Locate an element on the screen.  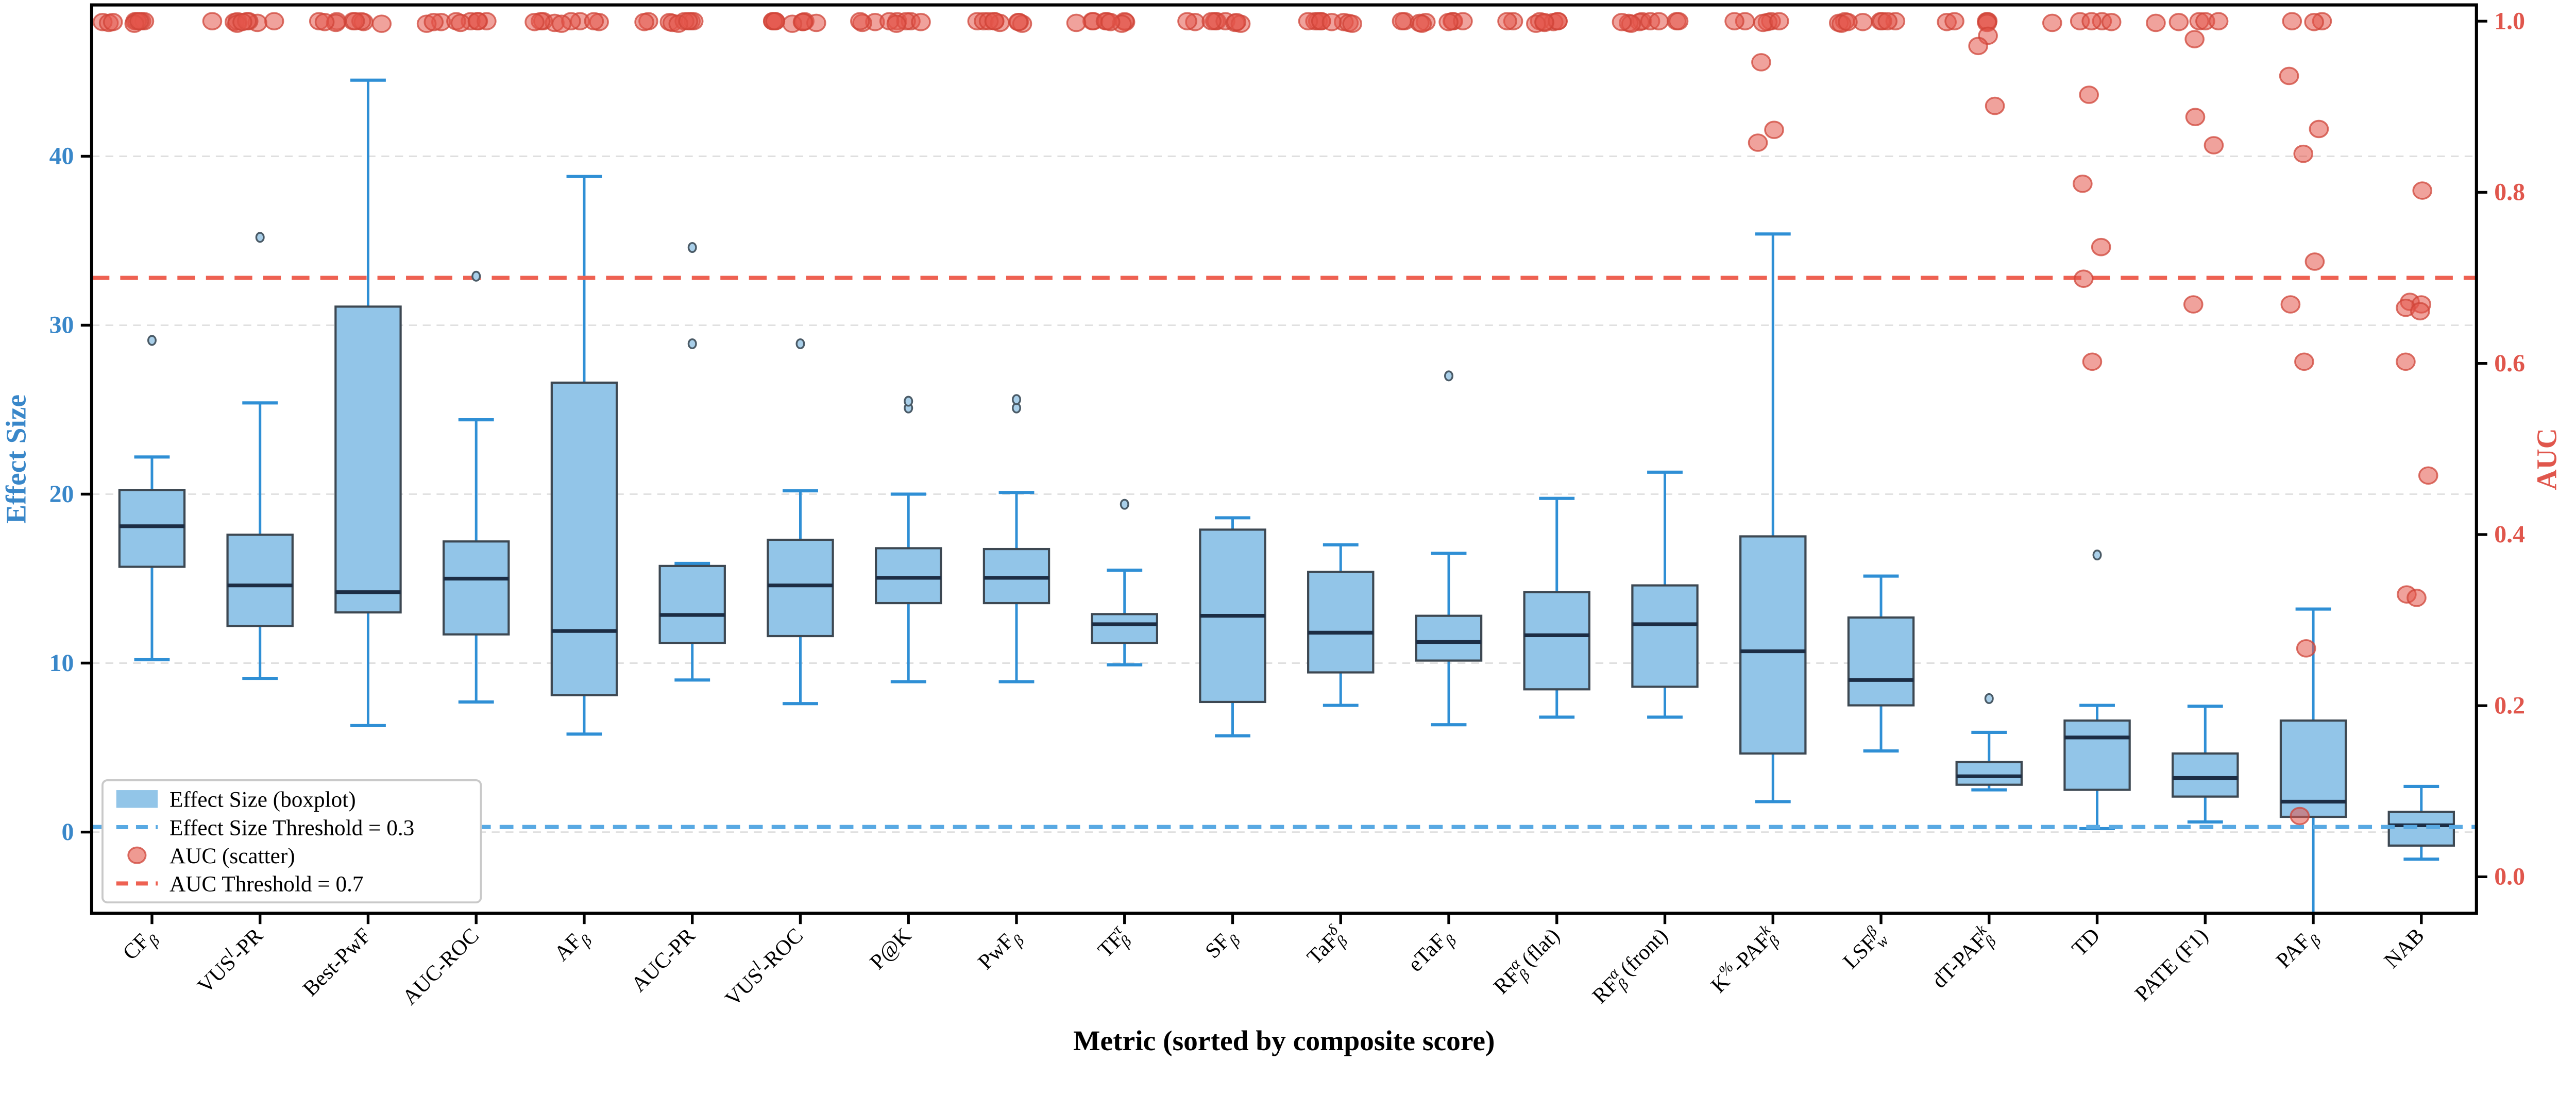
boxplot-CFβ is located at coordinates (152, 558).